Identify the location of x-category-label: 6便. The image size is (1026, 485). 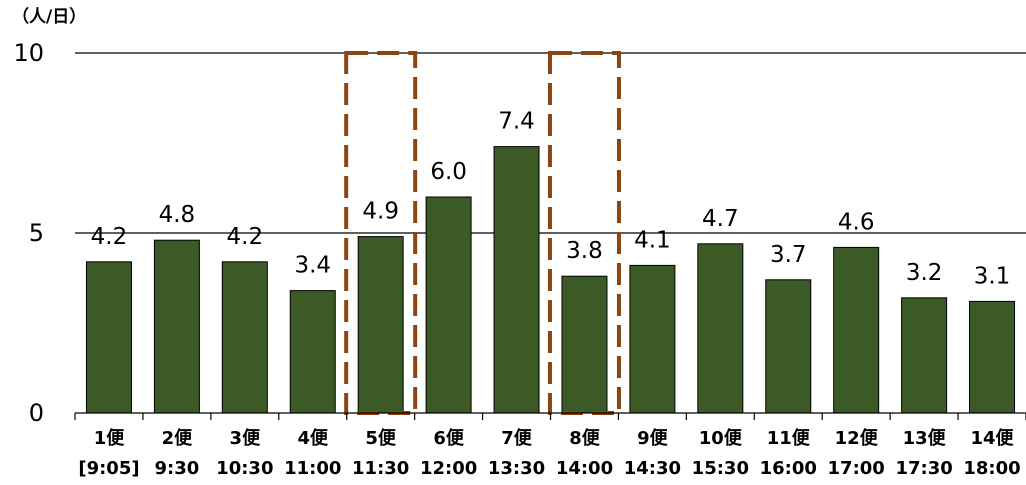
(449, 438).